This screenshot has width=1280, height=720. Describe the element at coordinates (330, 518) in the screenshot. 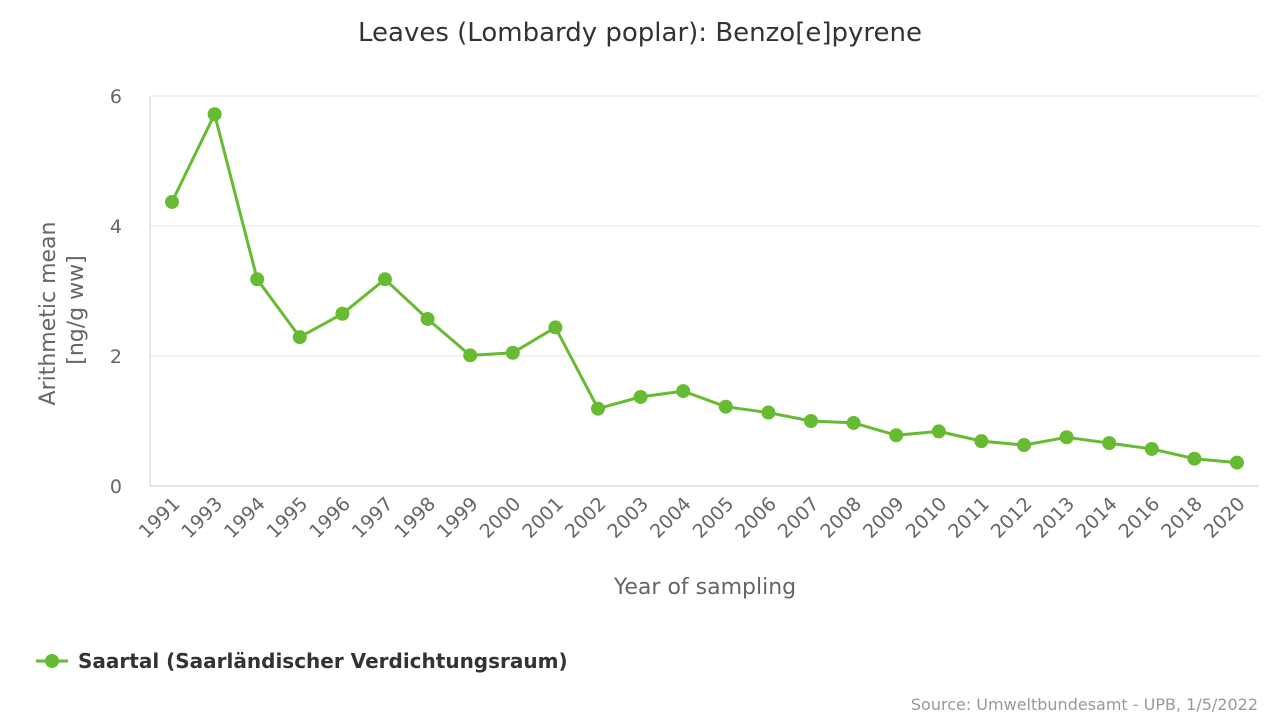

I see `x-tick-label: 1996` at that location.